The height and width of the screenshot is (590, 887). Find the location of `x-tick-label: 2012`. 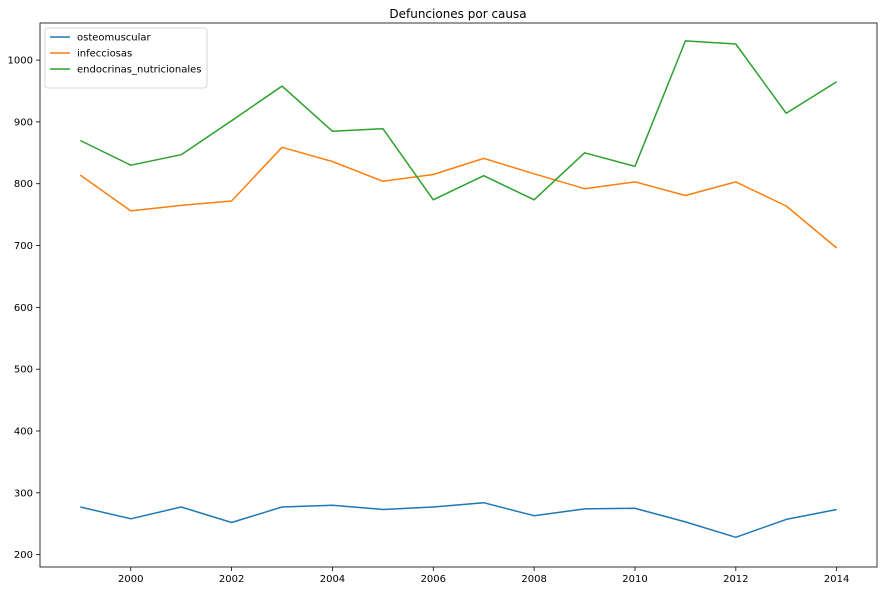

x-tick-label: 2012 is located at coordinates (735, 579).